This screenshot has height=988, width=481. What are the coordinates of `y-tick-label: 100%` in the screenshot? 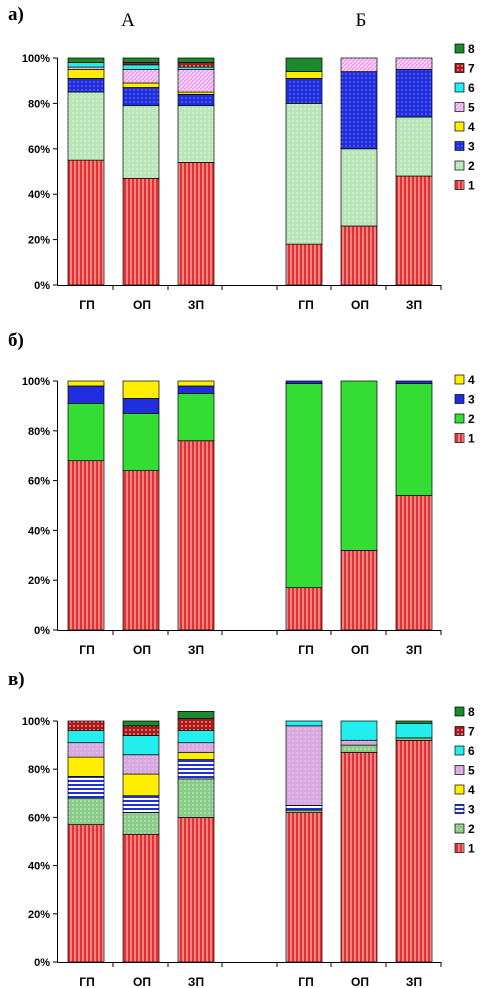 It's located at (36, 382).